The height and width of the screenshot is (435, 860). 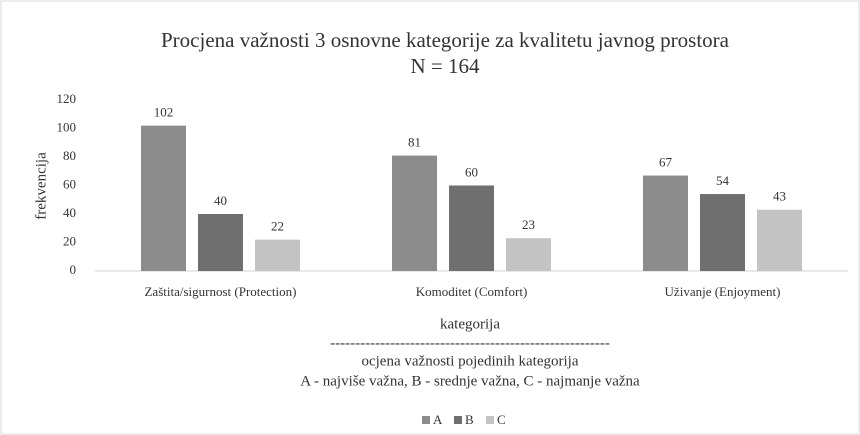 I want to click on legend-label: C, so click(x=501, y=419).